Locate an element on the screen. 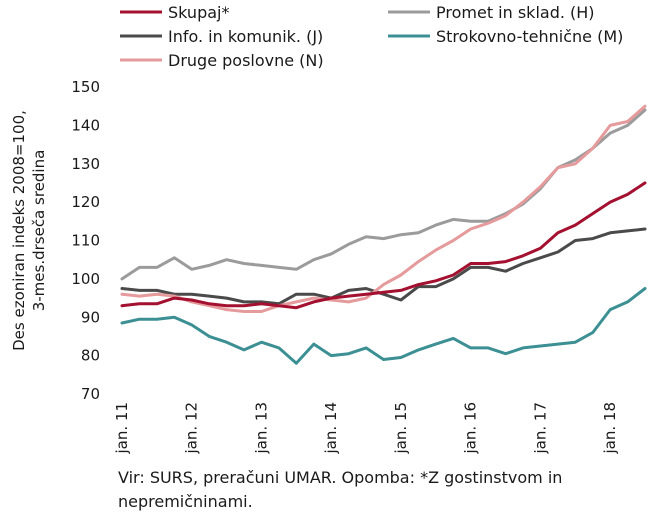  y-tick-label: 80 is located at coordinates (90, 356).